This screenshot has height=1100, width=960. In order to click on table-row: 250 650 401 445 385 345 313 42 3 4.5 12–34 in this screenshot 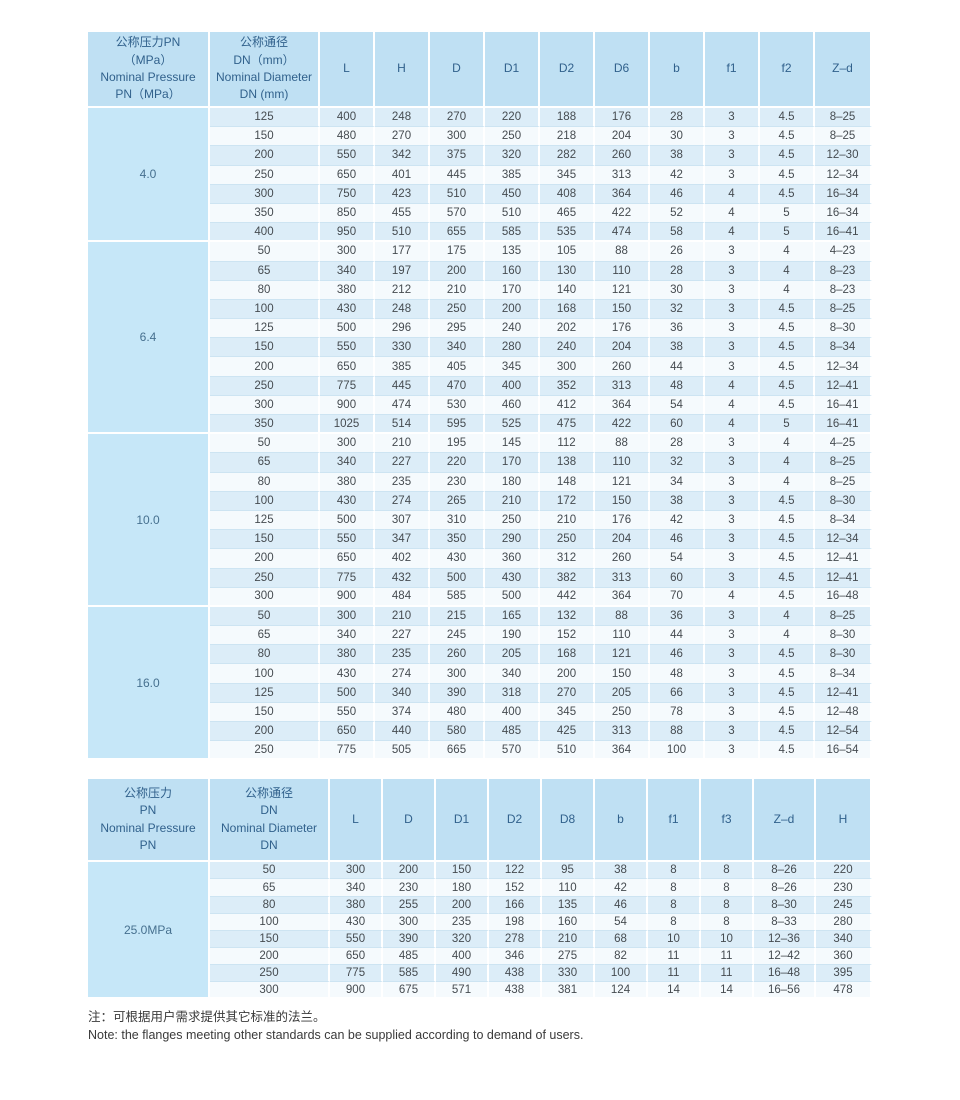, I will do `click(480, 175)`.